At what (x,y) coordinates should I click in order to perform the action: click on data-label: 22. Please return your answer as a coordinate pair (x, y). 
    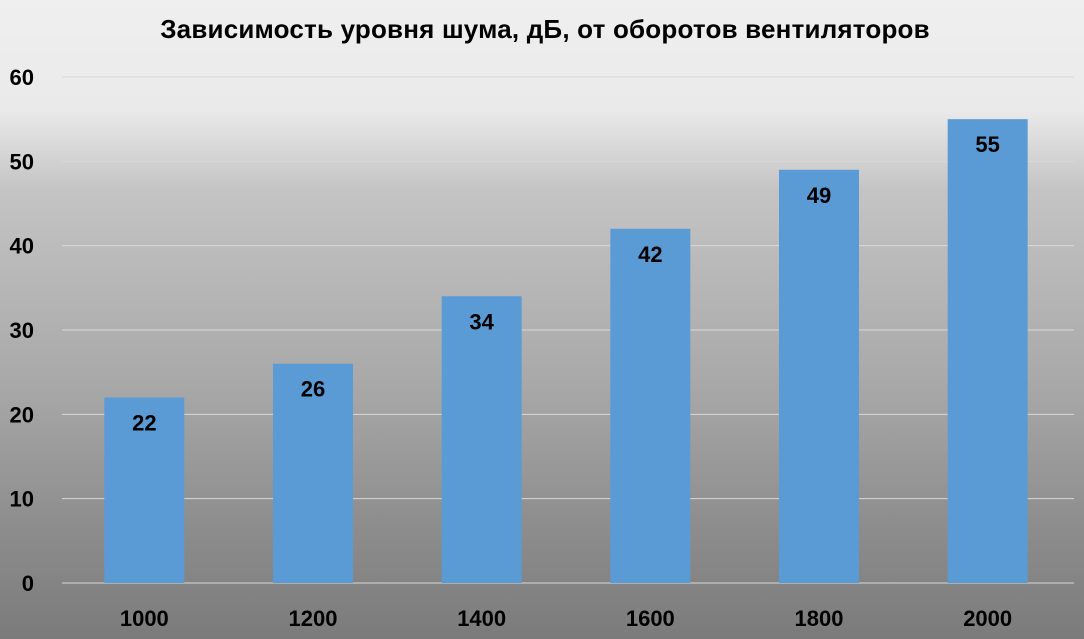
    Looking at the image, I should click on (144, 422).